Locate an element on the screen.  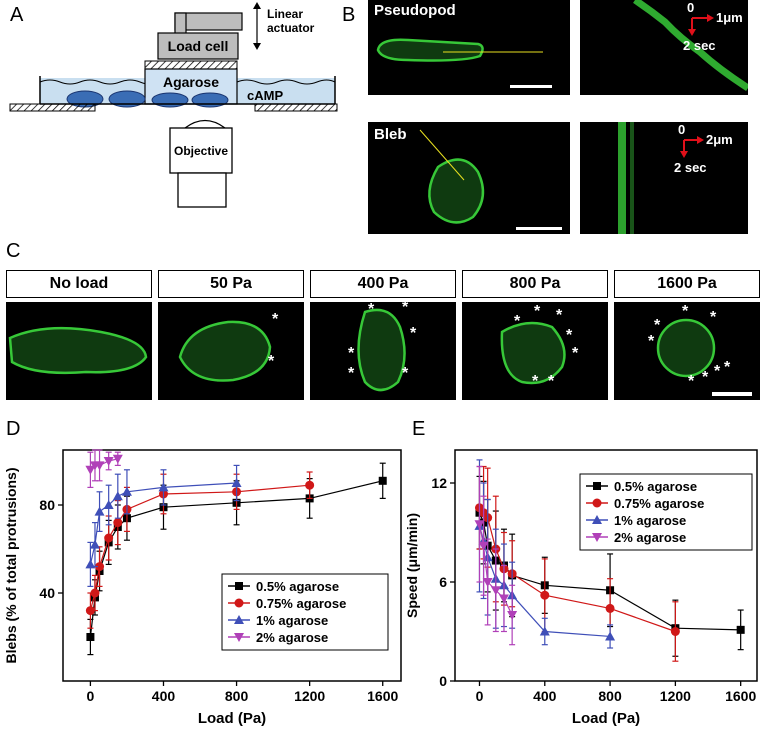
chart0-frame is located at coordinates (232, 565).